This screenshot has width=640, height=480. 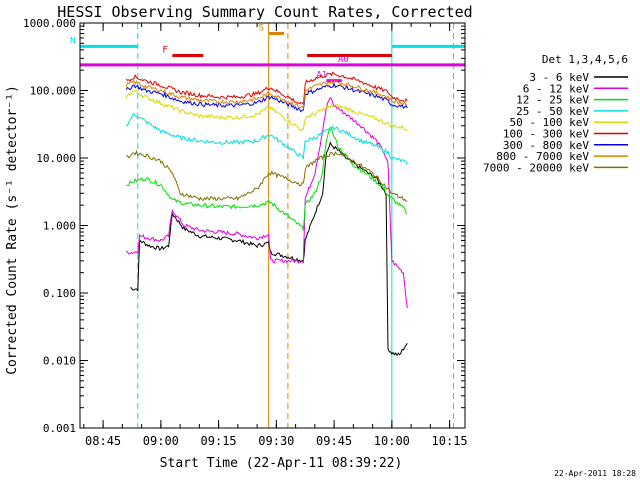 I want to click on legend-label-8: 7000 - 20000 keV, so click(x=536, y=167).